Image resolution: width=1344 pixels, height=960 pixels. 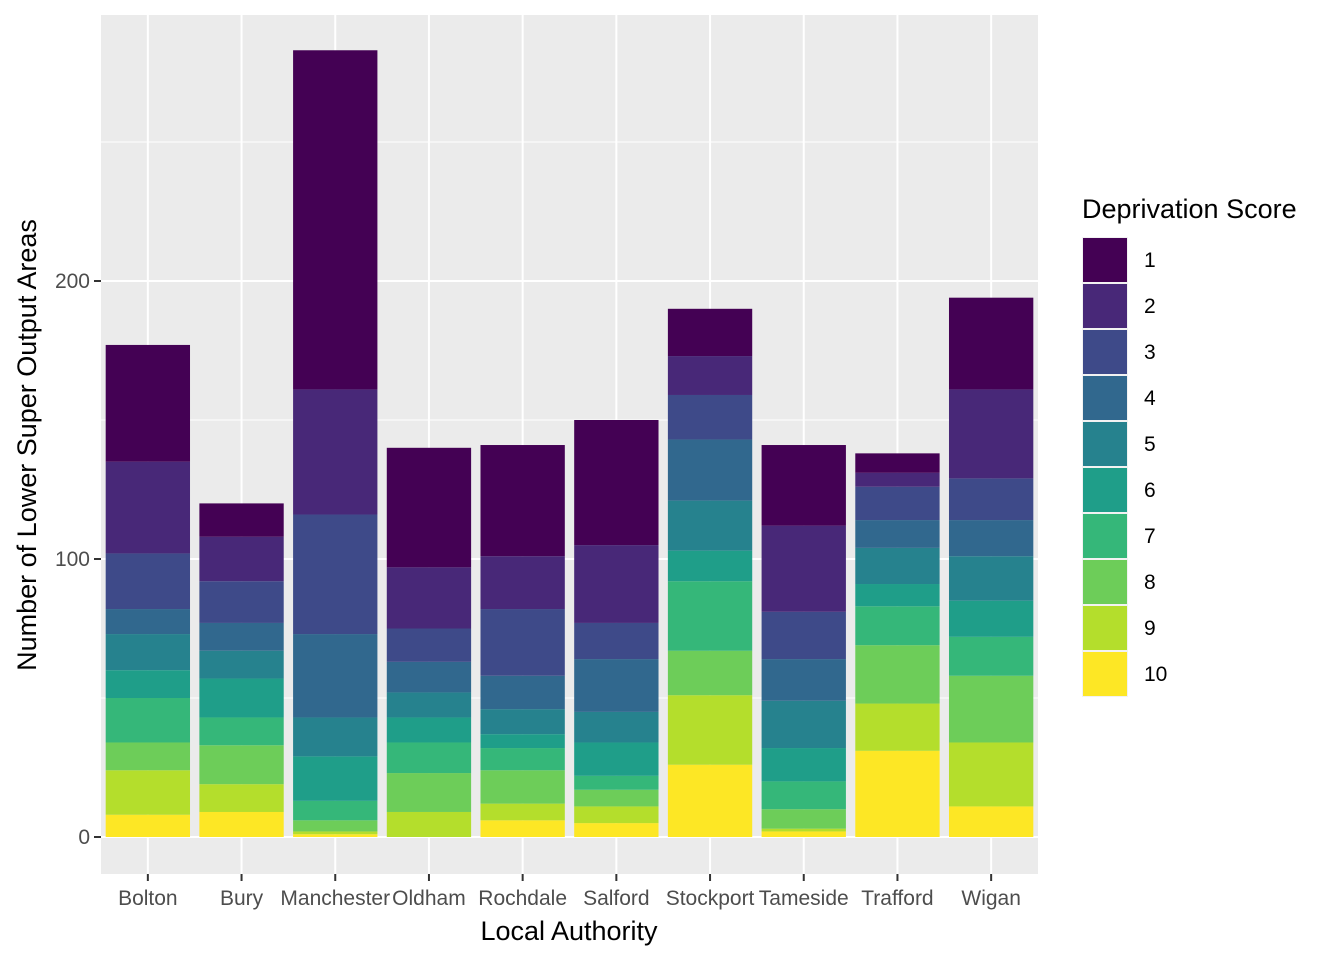 I want to click on x-tick-label: Tameside, so click(x=804, y=898).